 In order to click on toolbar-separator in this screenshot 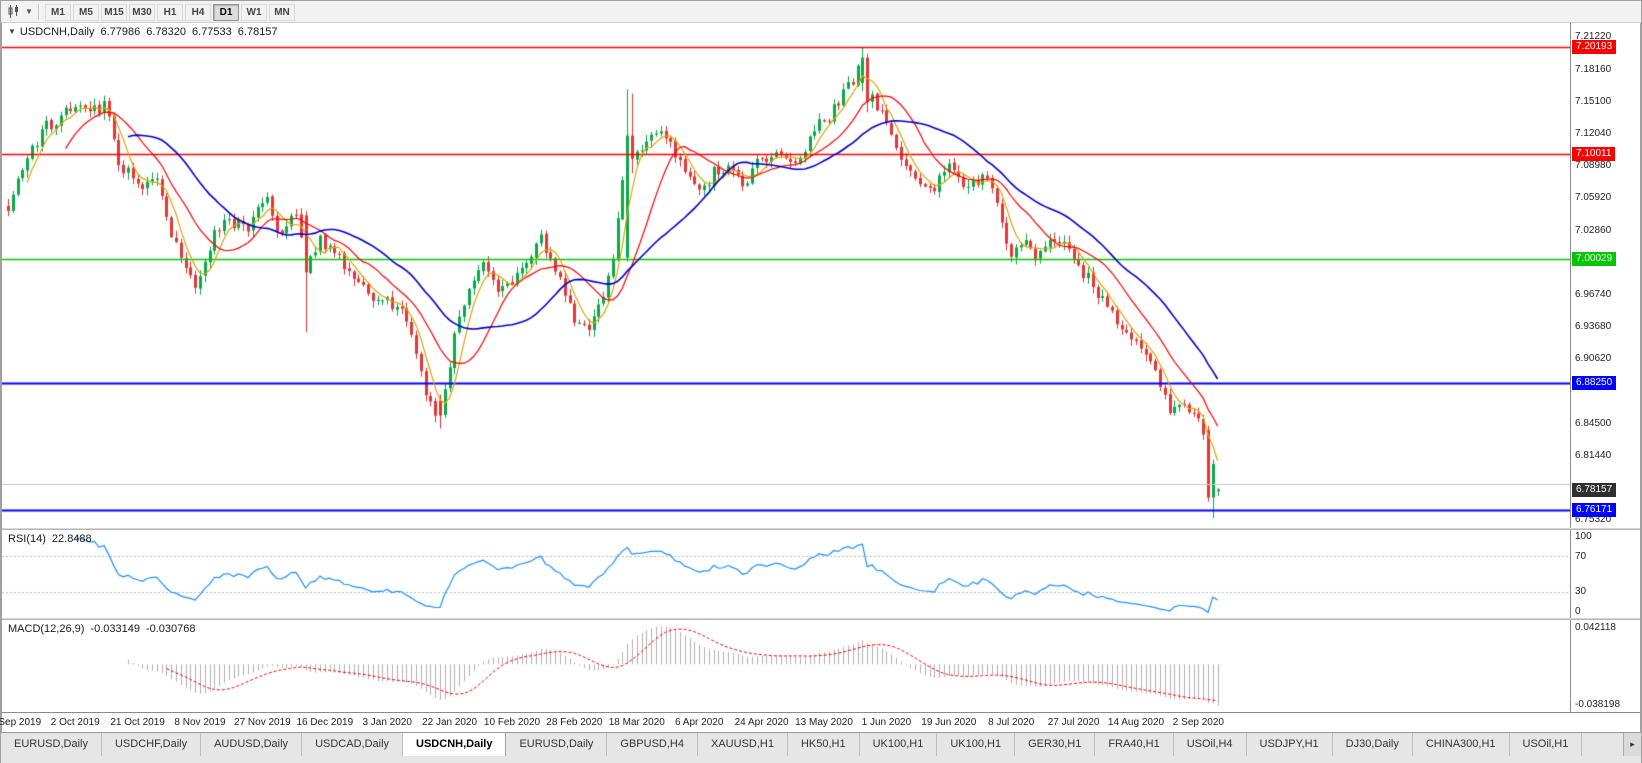, I will do `click(38, 11)`.